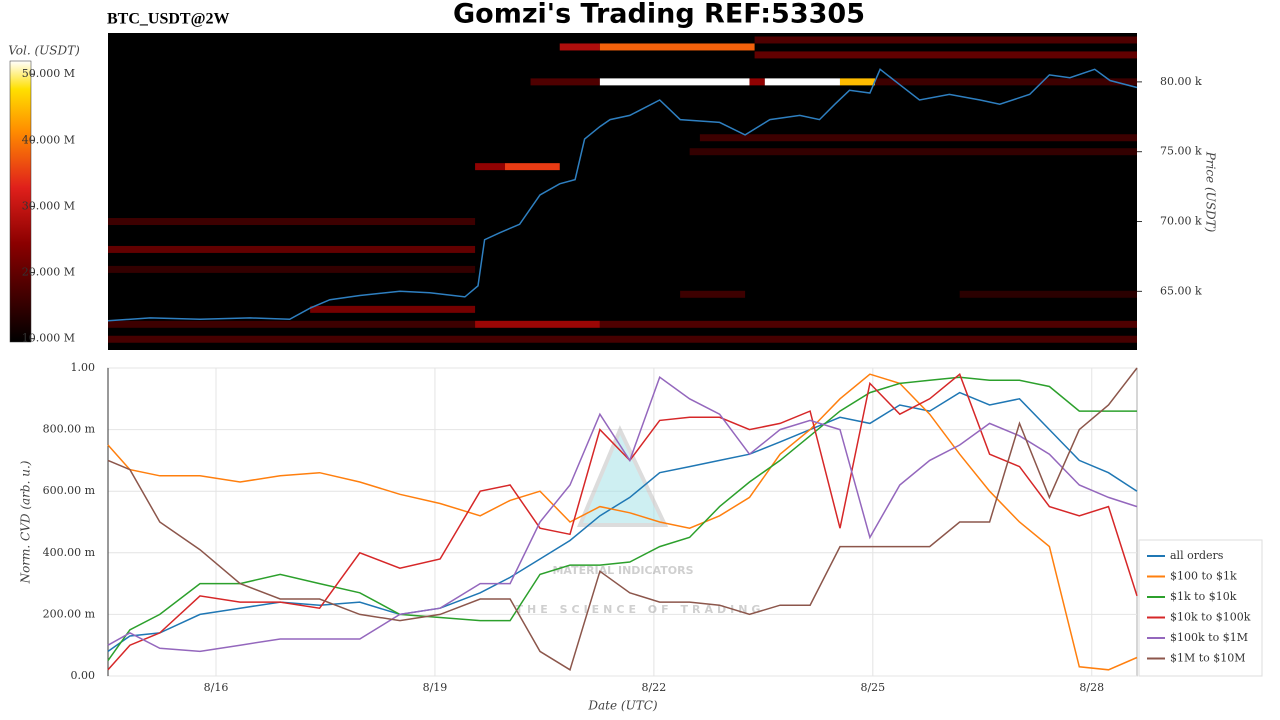 The width and height of the screenshot is (1280, 720). Describe the element at coordinates (26, 522) in the screenshot. I see `y-axis-label: Norm. CVD (arb. u.)` at that location.